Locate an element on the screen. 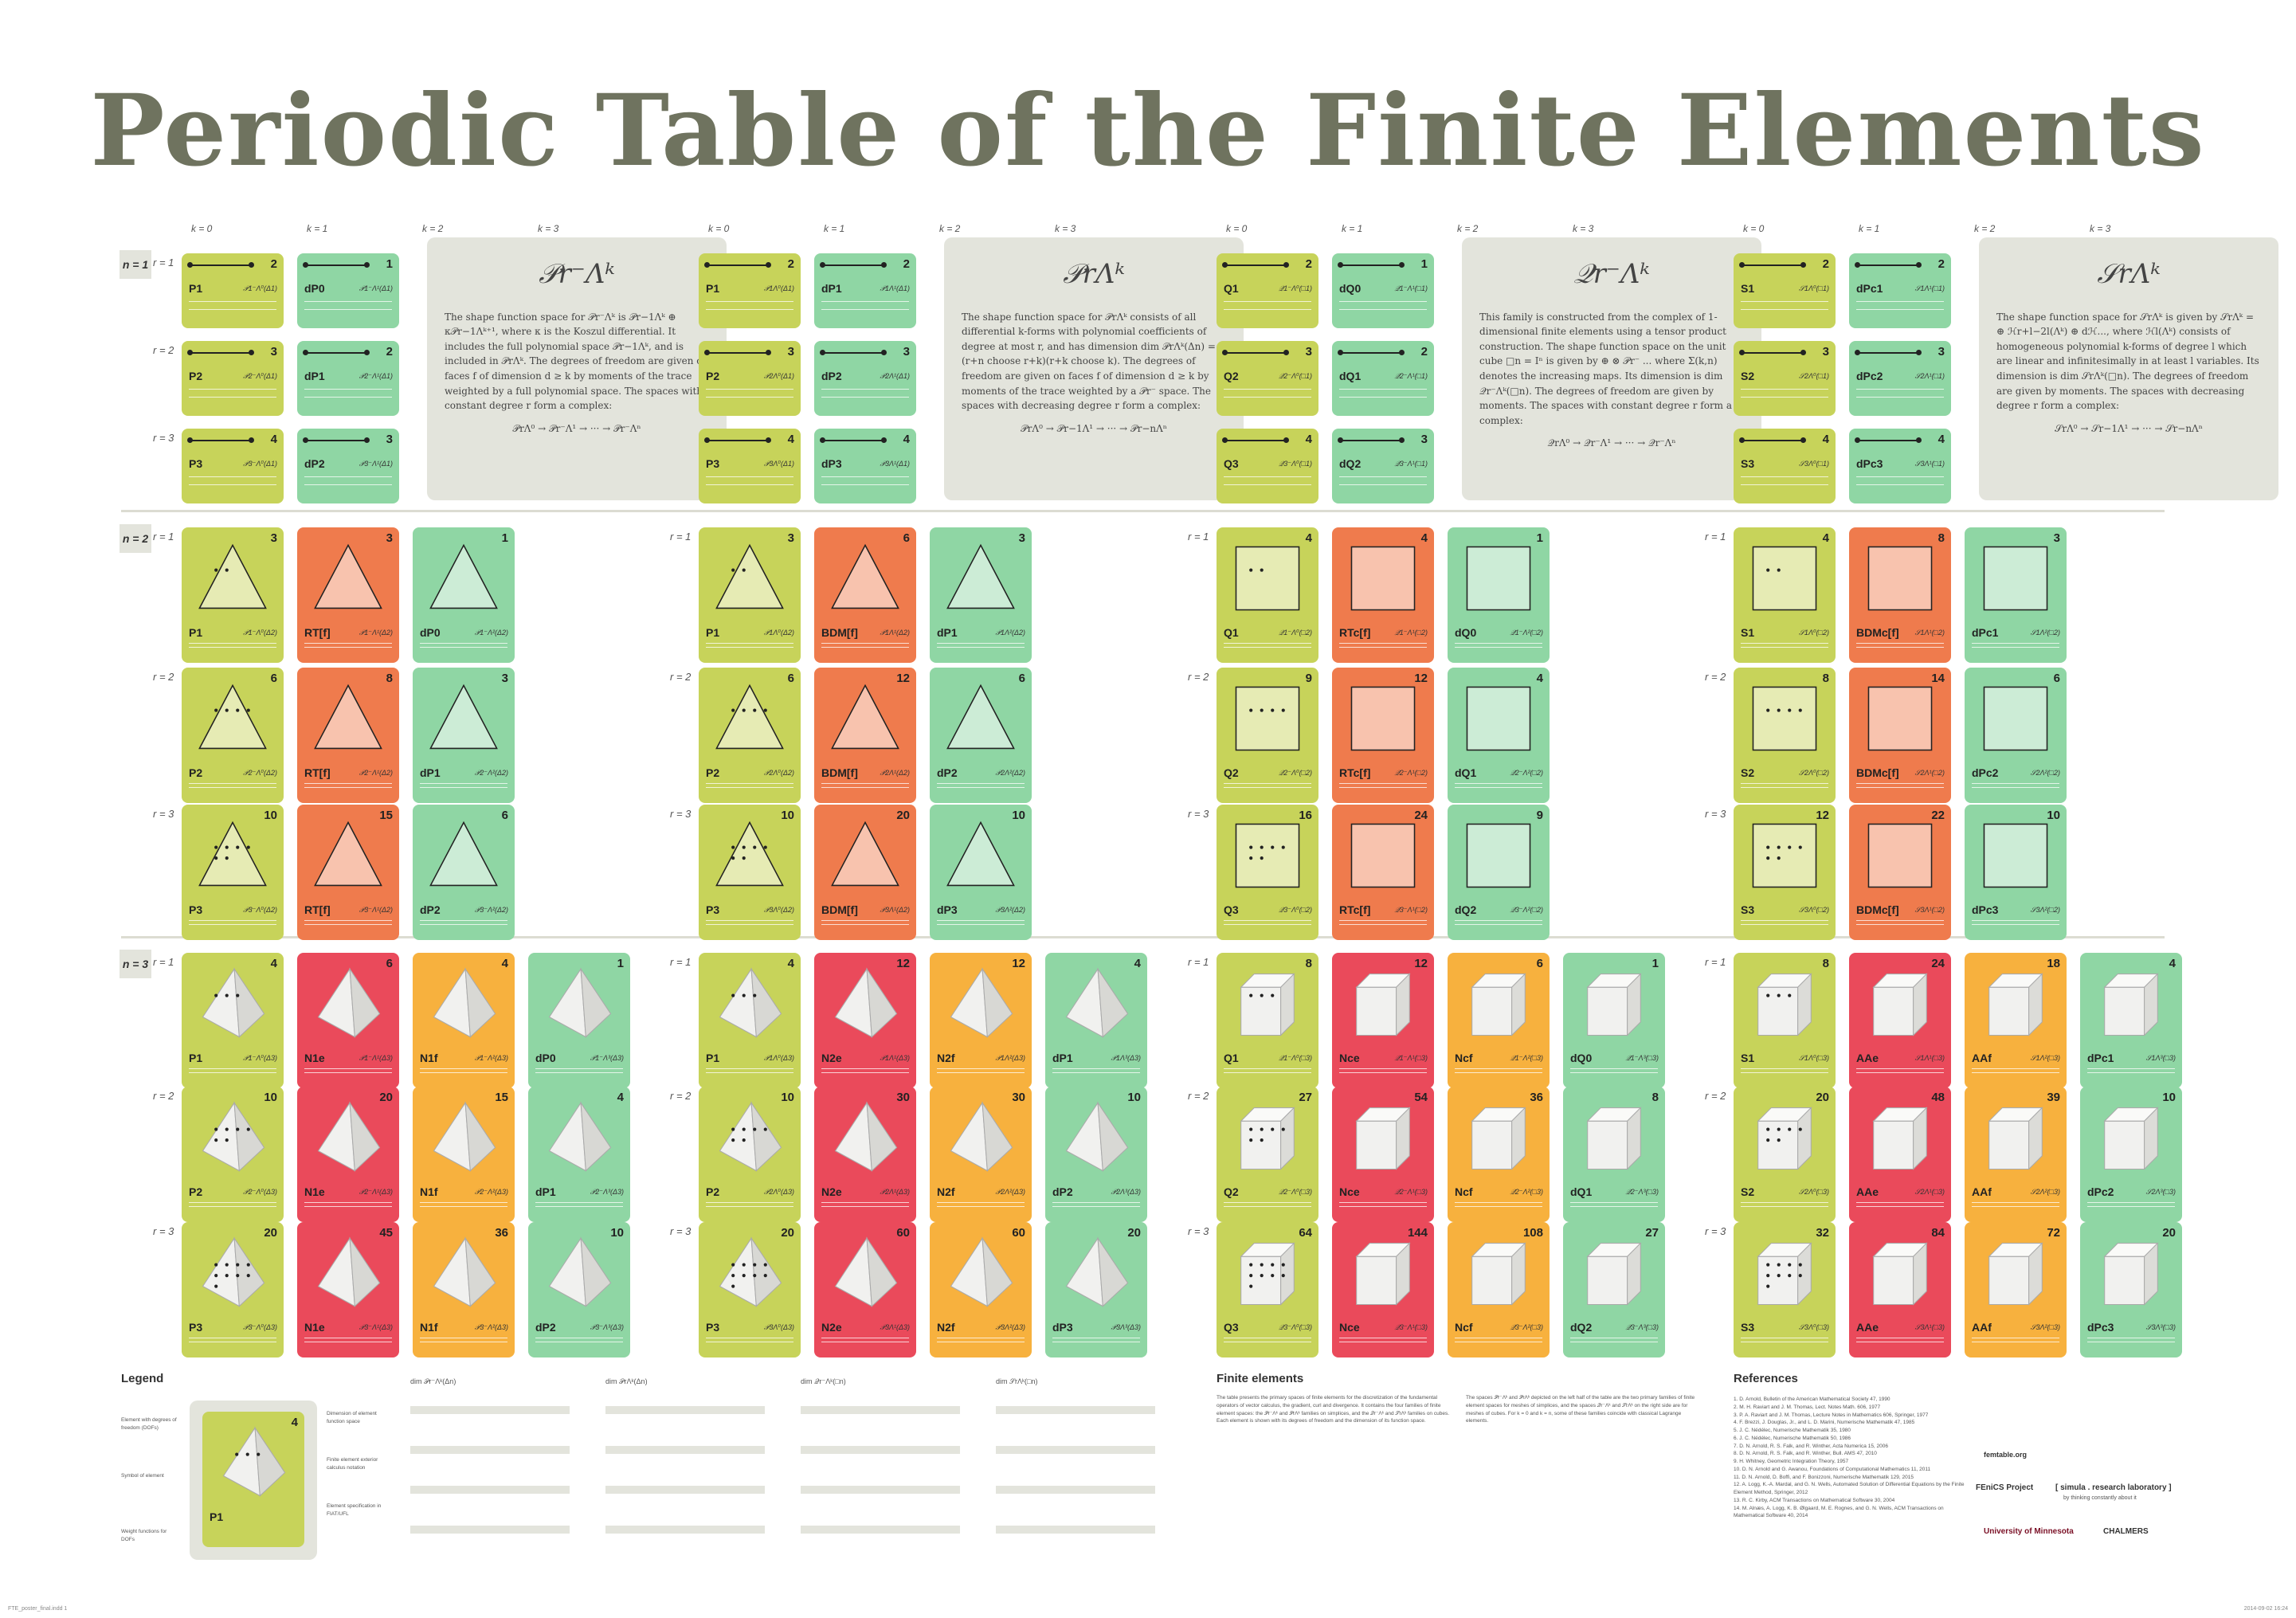  element-card: 3 dPc1 𝒮1Λ²(□2) is located at coordinates (2016, 595).